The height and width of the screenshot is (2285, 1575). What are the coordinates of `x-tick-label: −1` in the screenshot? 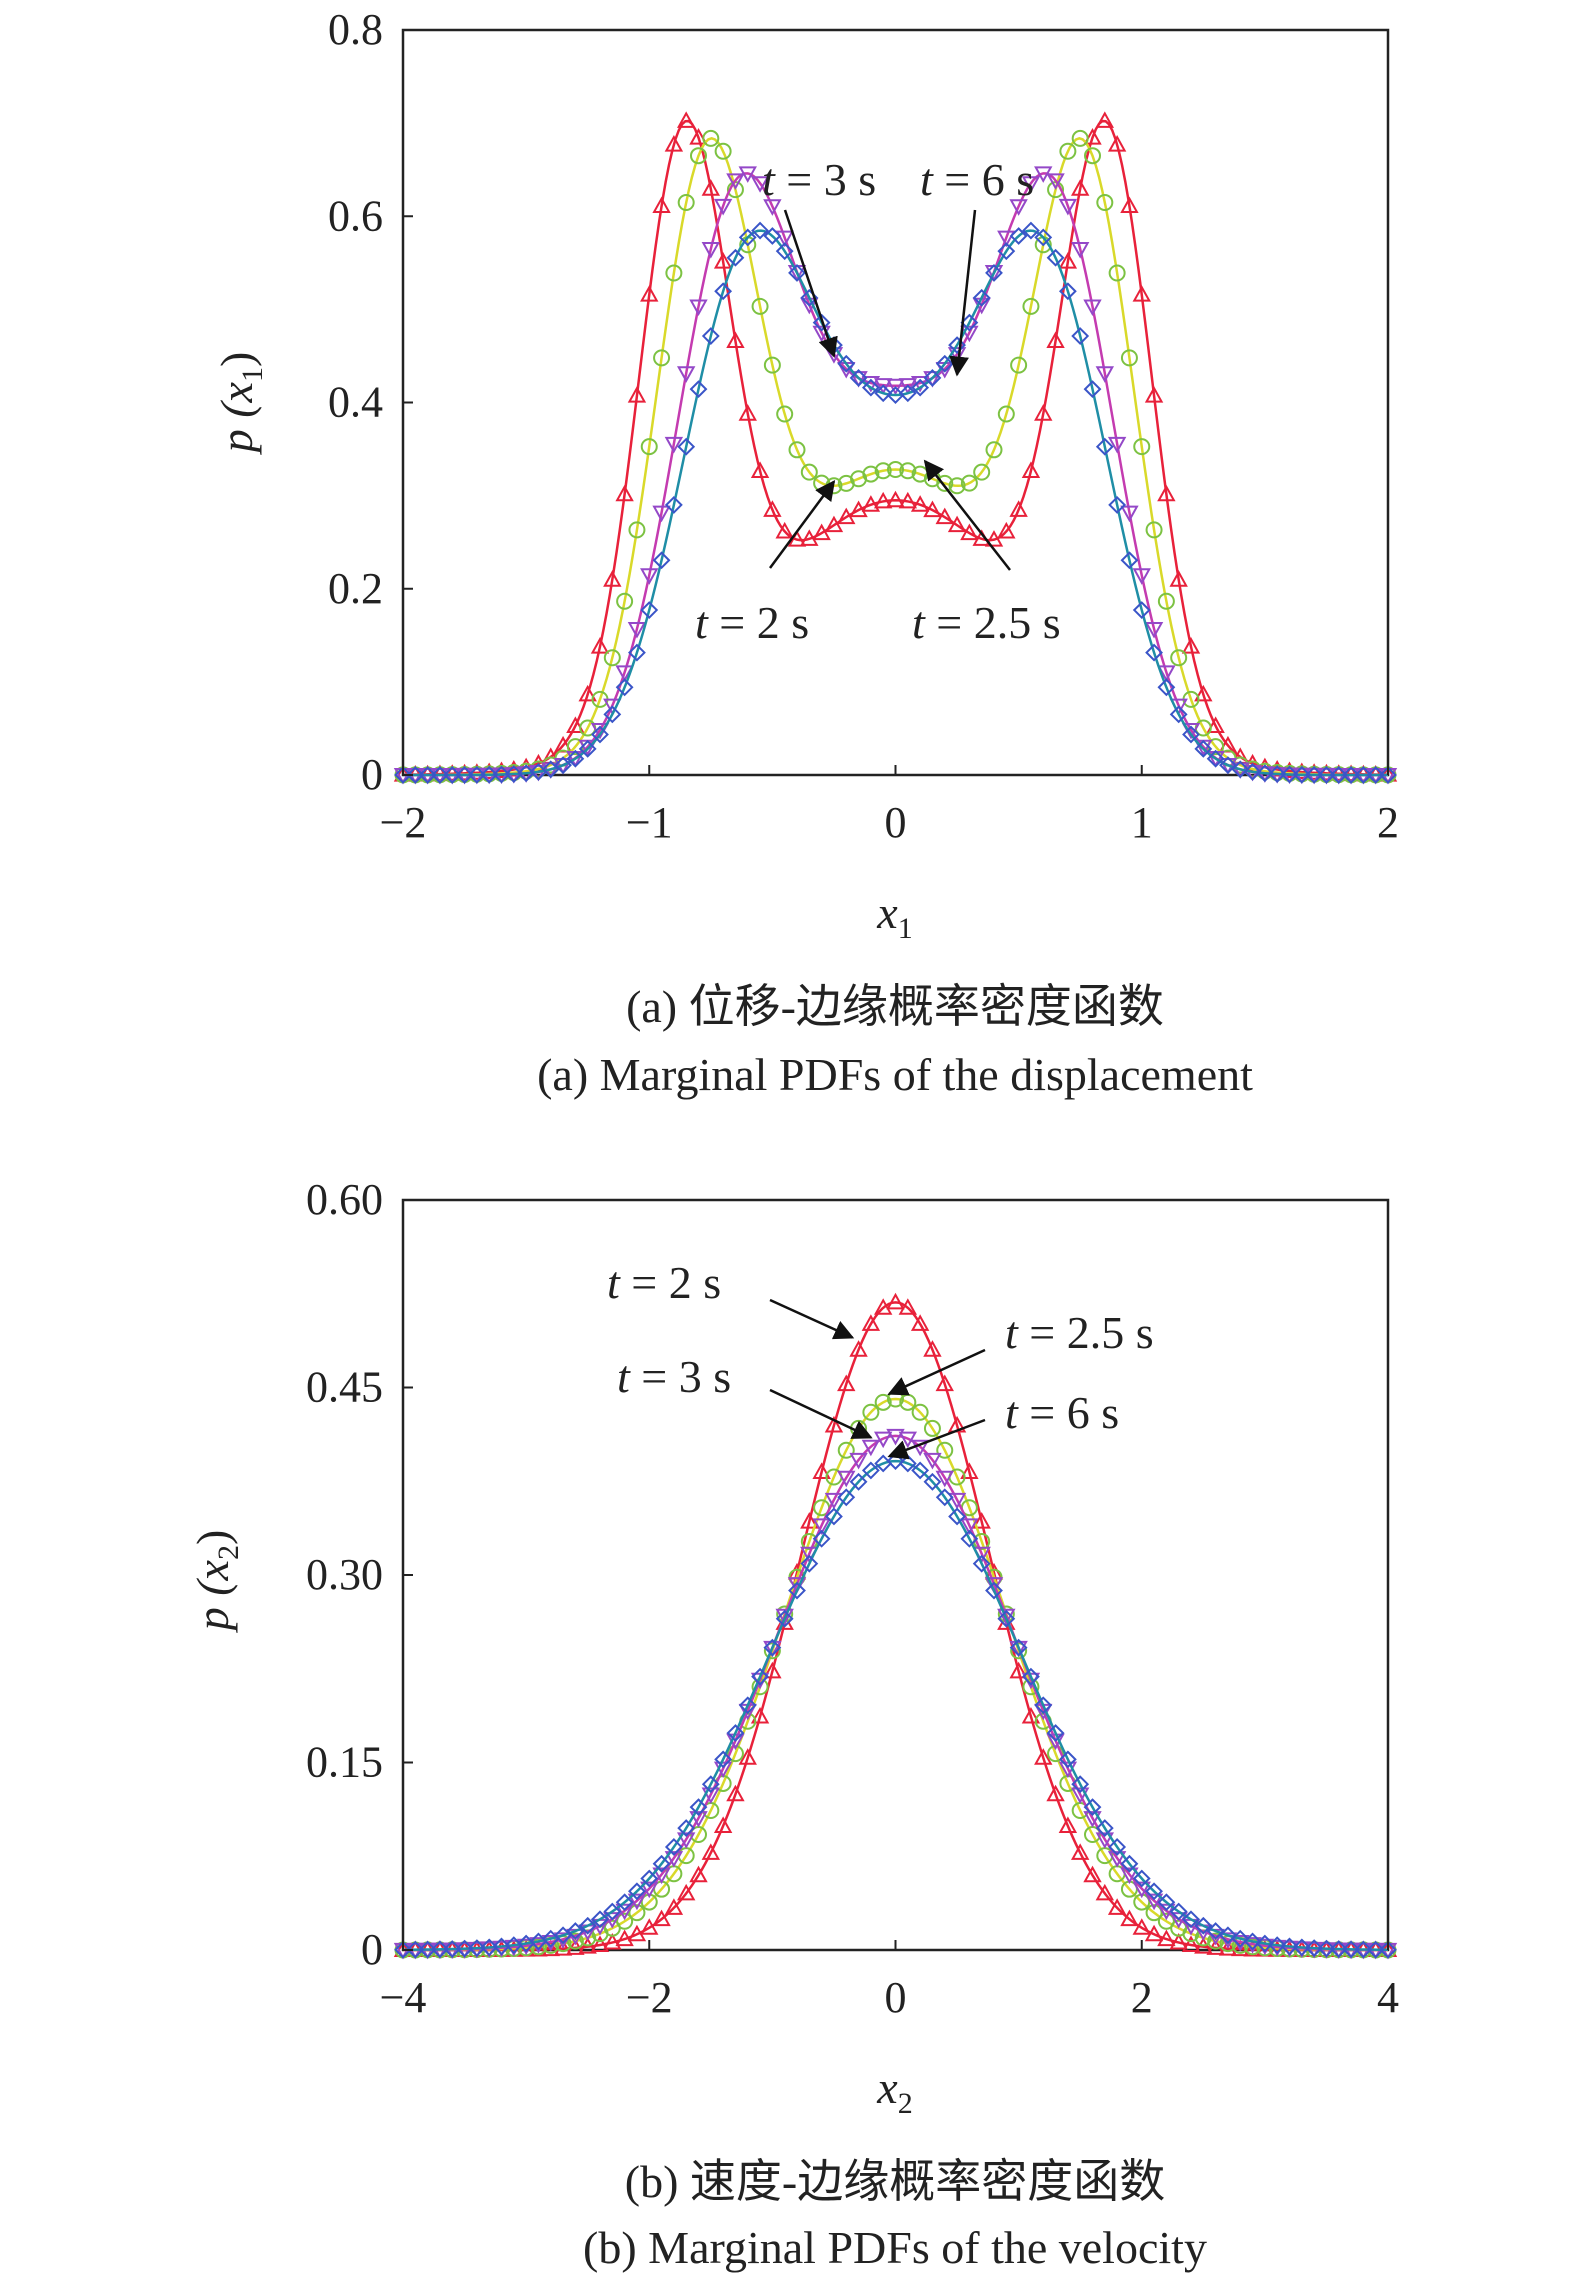 It's located at (649, 822).